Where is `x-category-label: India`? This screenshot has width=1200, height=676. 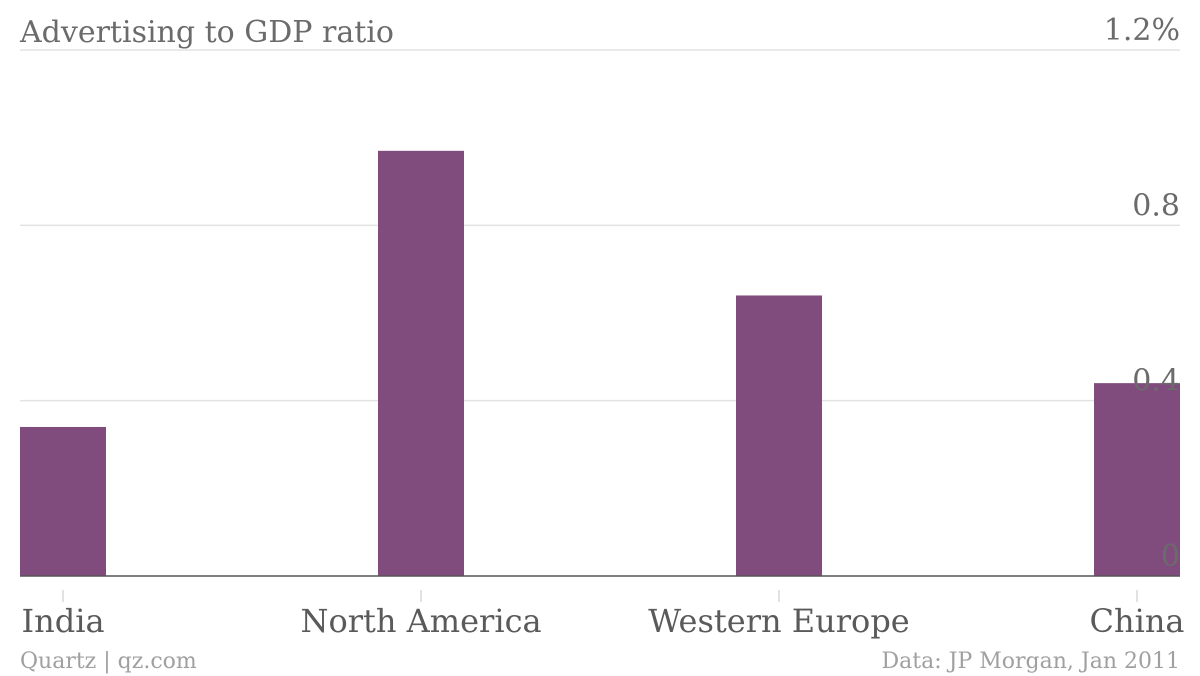
x-category-label: India is located at coordinates (62, 621).